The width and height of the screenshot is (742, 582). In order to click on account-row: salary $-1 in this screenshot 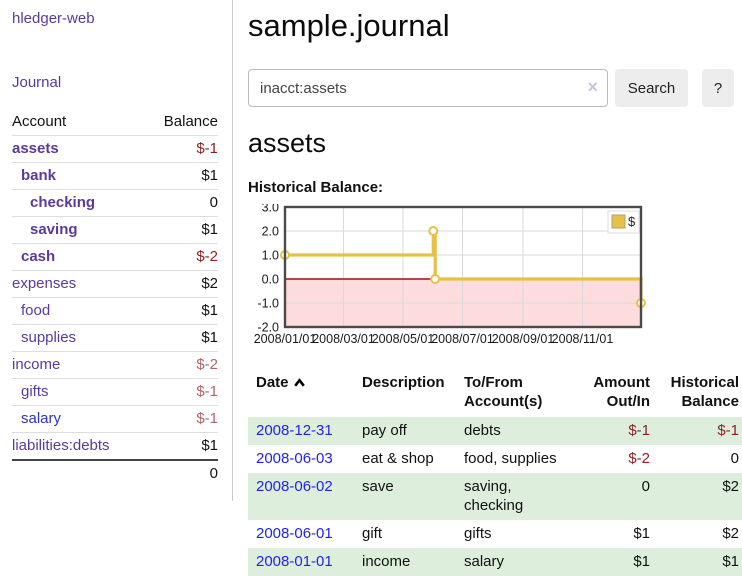, I will do `click(115, 419)`.